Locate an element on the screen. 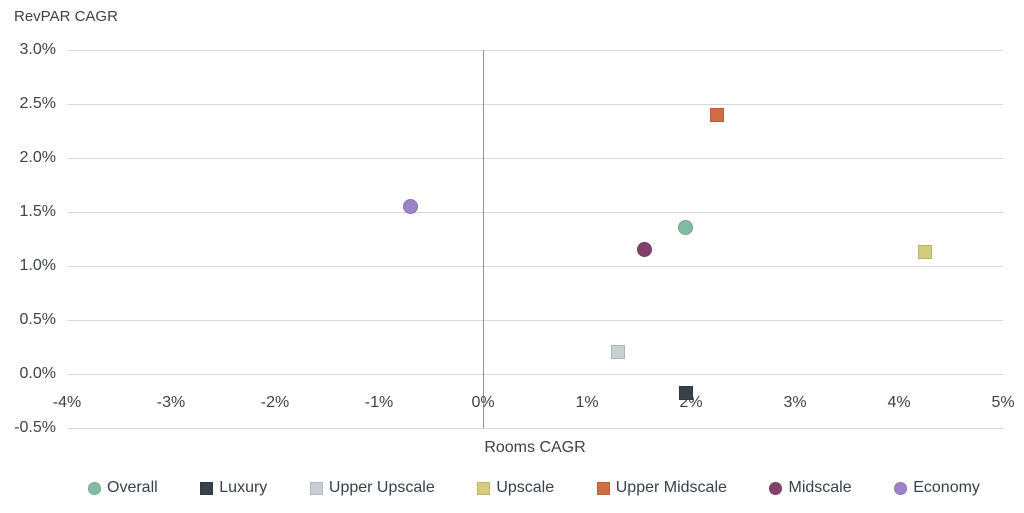 This screenshot has height=513, width=1024. legend-label: Overall is located at coordinates (132, 487).